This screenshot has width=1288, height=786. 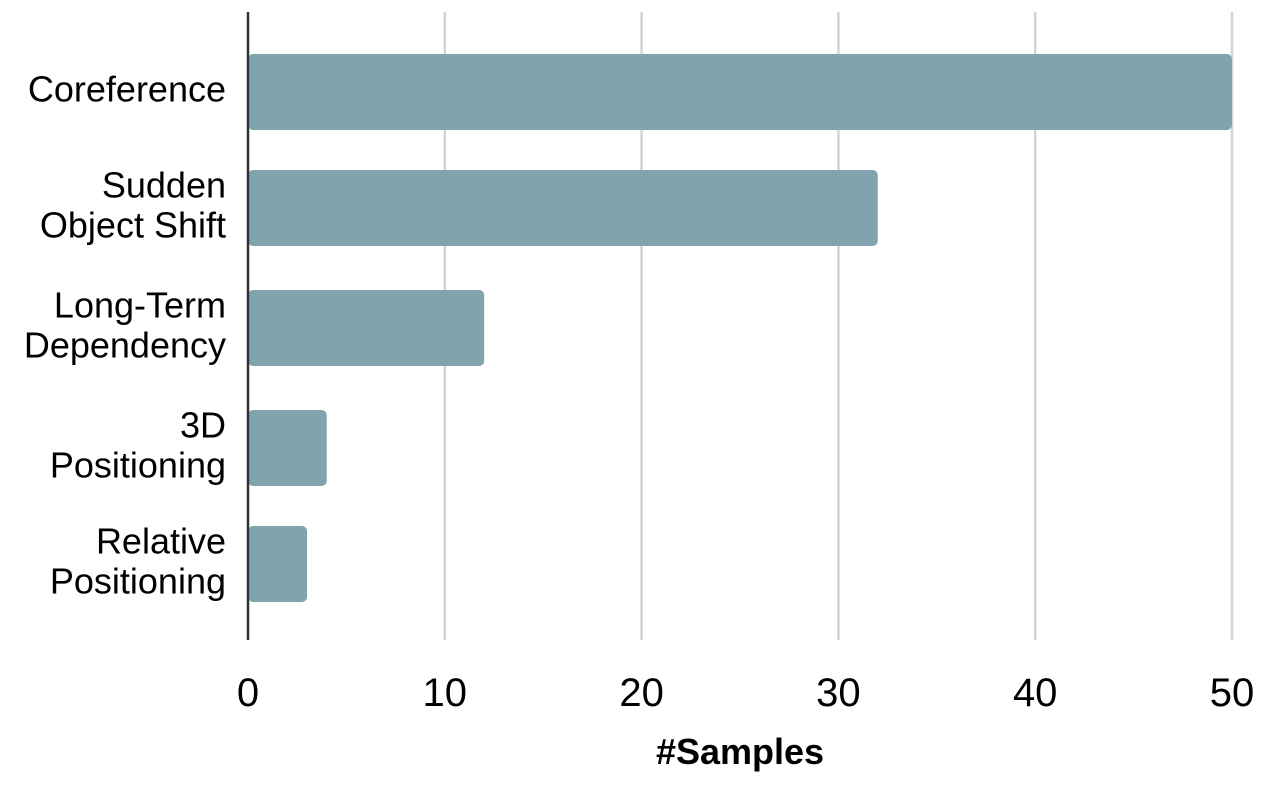 I want to click on category-label: Coreference, so click(x=127, y=89).